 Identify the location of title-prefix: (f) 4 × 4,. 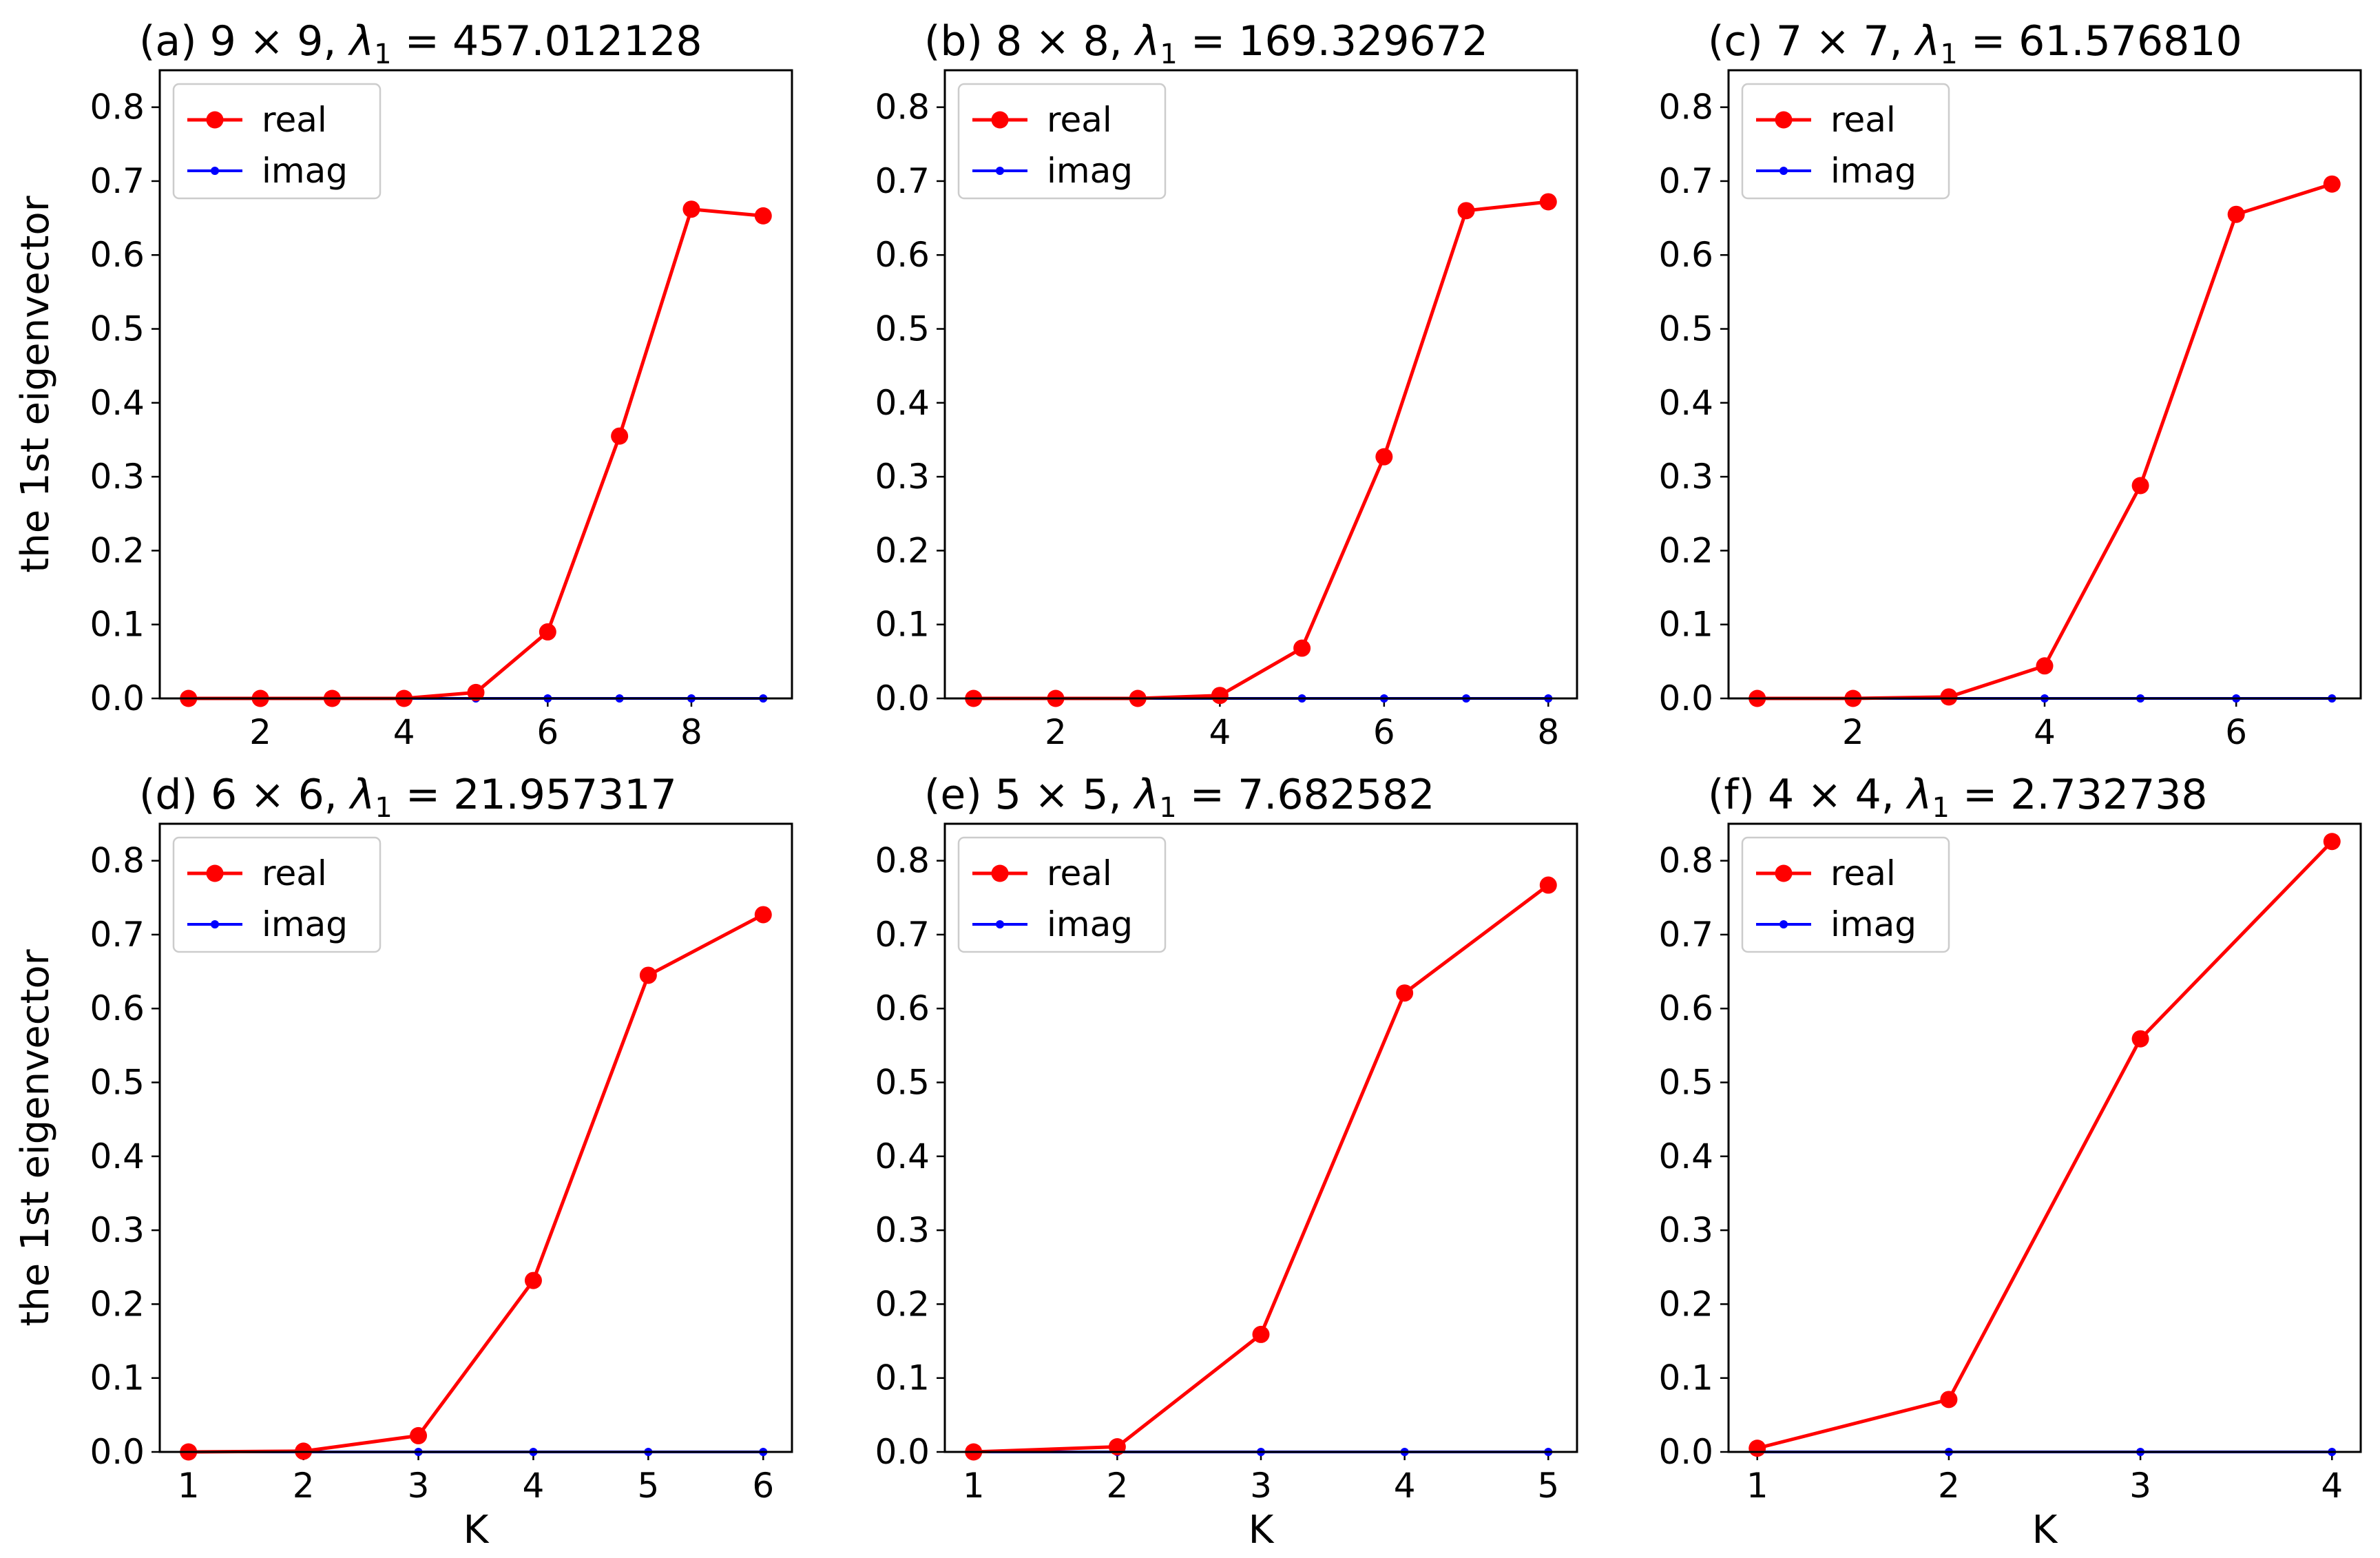
(1808, 795).